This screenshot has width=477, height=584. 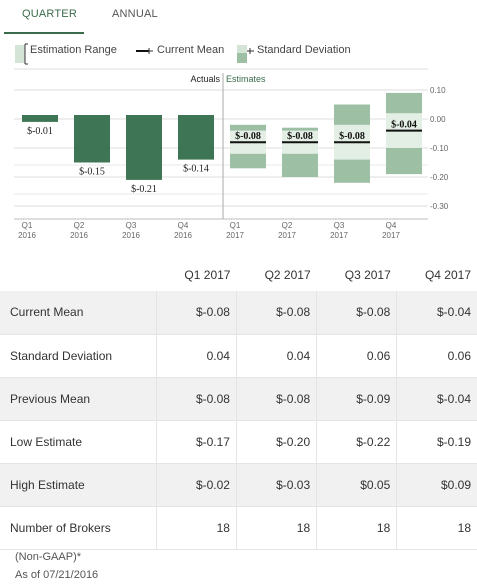 What do you see at coordinates (246, 79) in the screenshot?
I see `estimates-label: Estimates` at bounding box center [246, 79].